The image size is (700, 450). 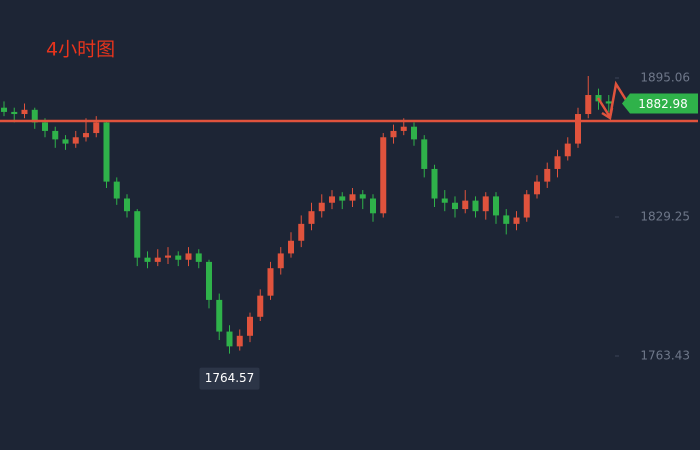 I want to click on price-tag, so click(x=660, y=103).